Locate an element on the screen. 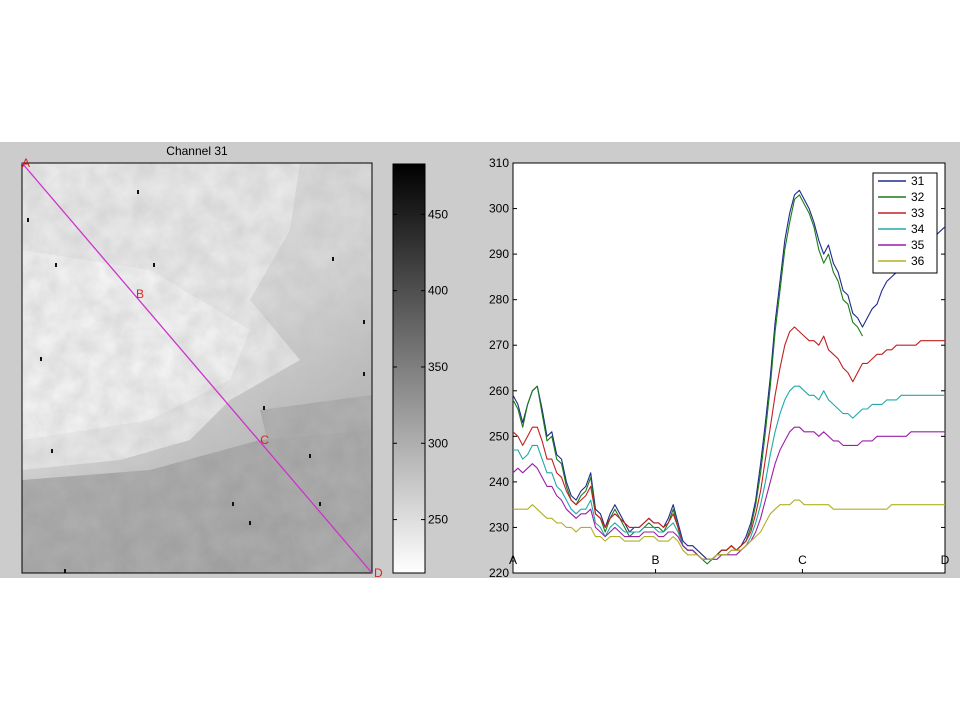  y-tick-label: 230 is located at coordinates (499, 527).